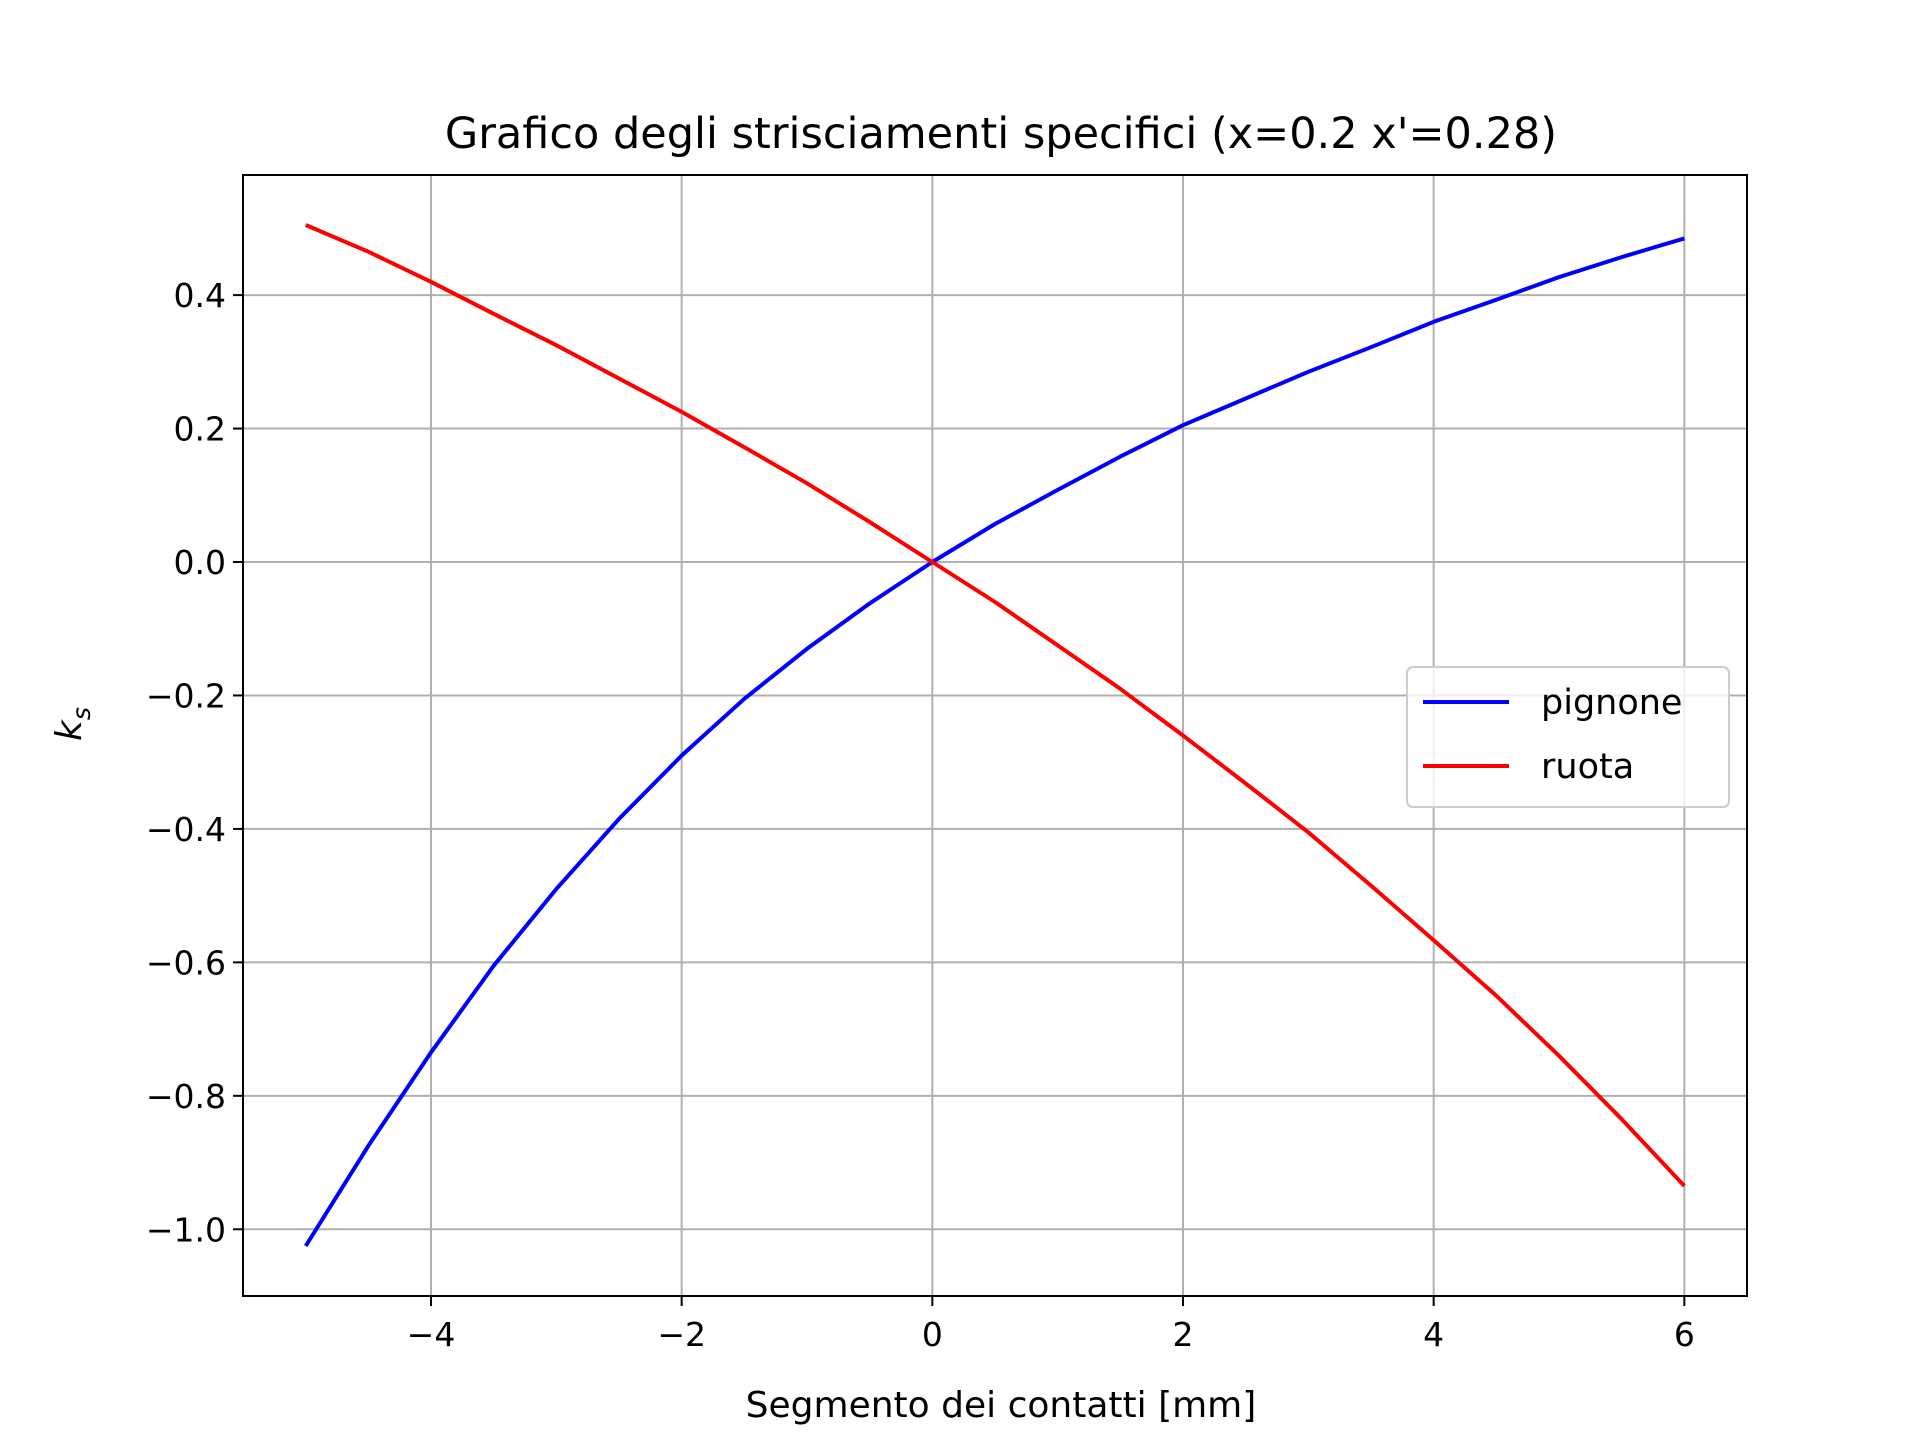 Image resolution: width=1920 pixels, height=1440 pixels. I want to click on x-tick-label: 4, so click(1433, 1334).